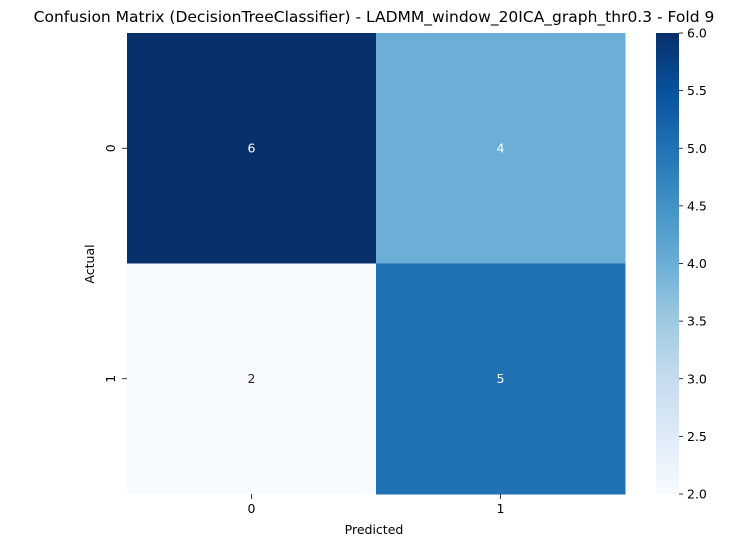  Describe the element at coordinates (697, 205) in the screenshot. I see `colorbar-tick-label-5: 4.5` at that location.